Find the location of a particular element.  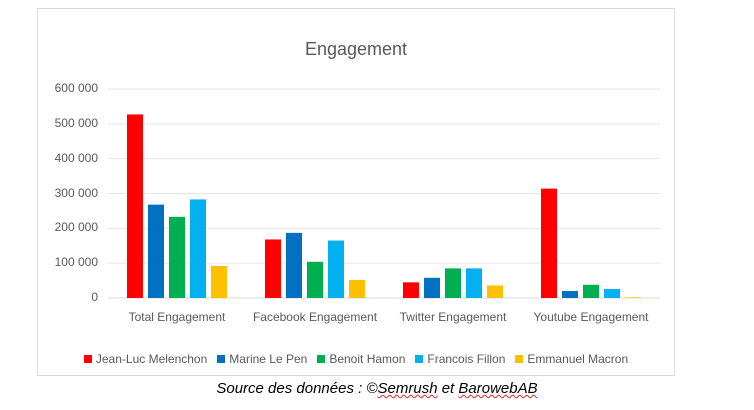

chart-title: Engagement is located at coordinates (356, 49).